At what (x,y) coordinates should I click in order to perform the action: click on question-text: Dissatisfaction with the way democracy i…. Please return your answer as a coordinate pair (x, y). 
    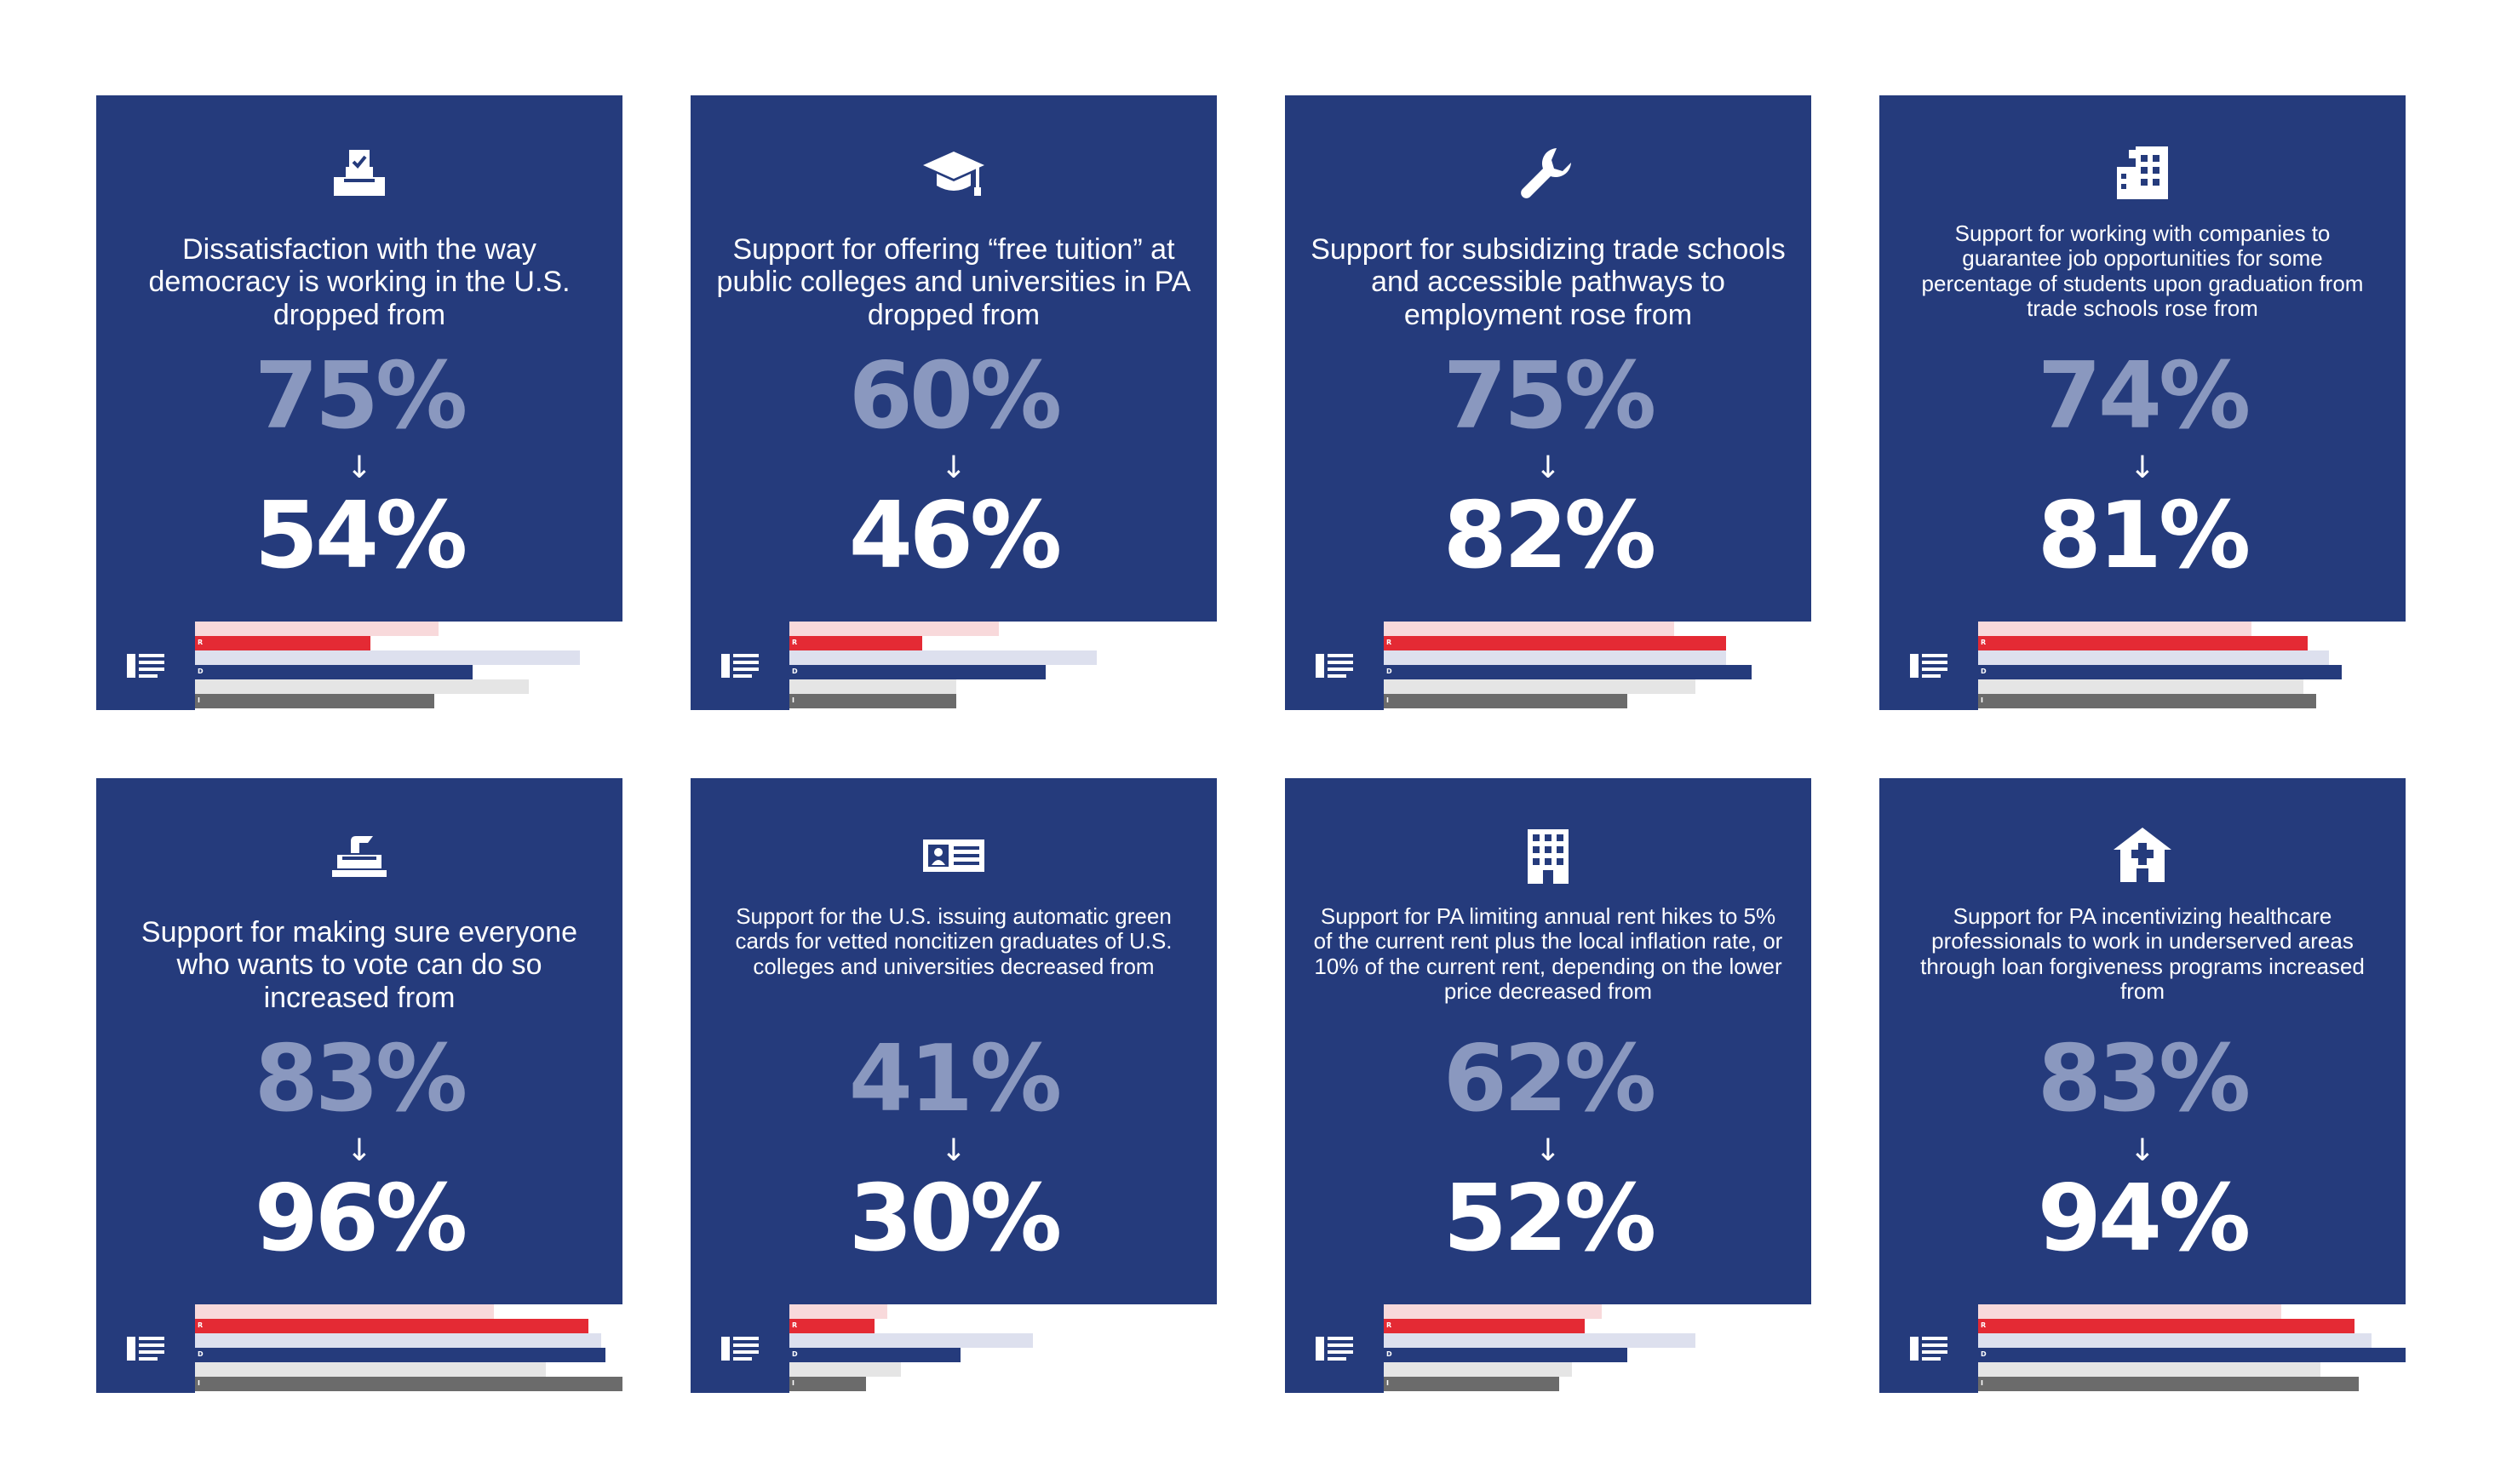
    Looking at the image, I should click on (359, 282).